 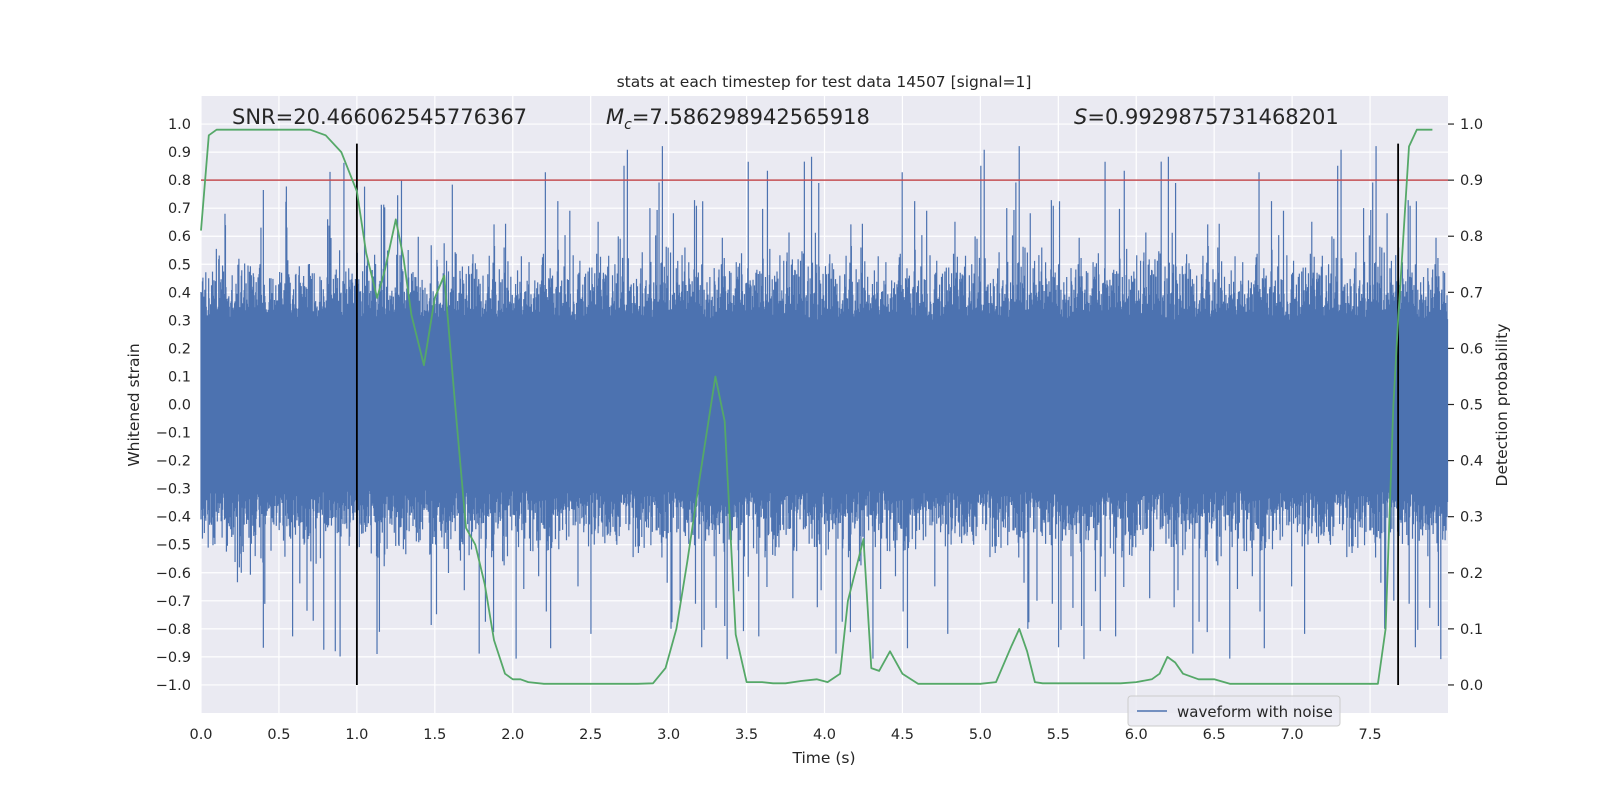 What do you see at coordinates (173, 574) in the screenshot?
I see `y-tick-label: −0.6` at bounding box center [173, 574].